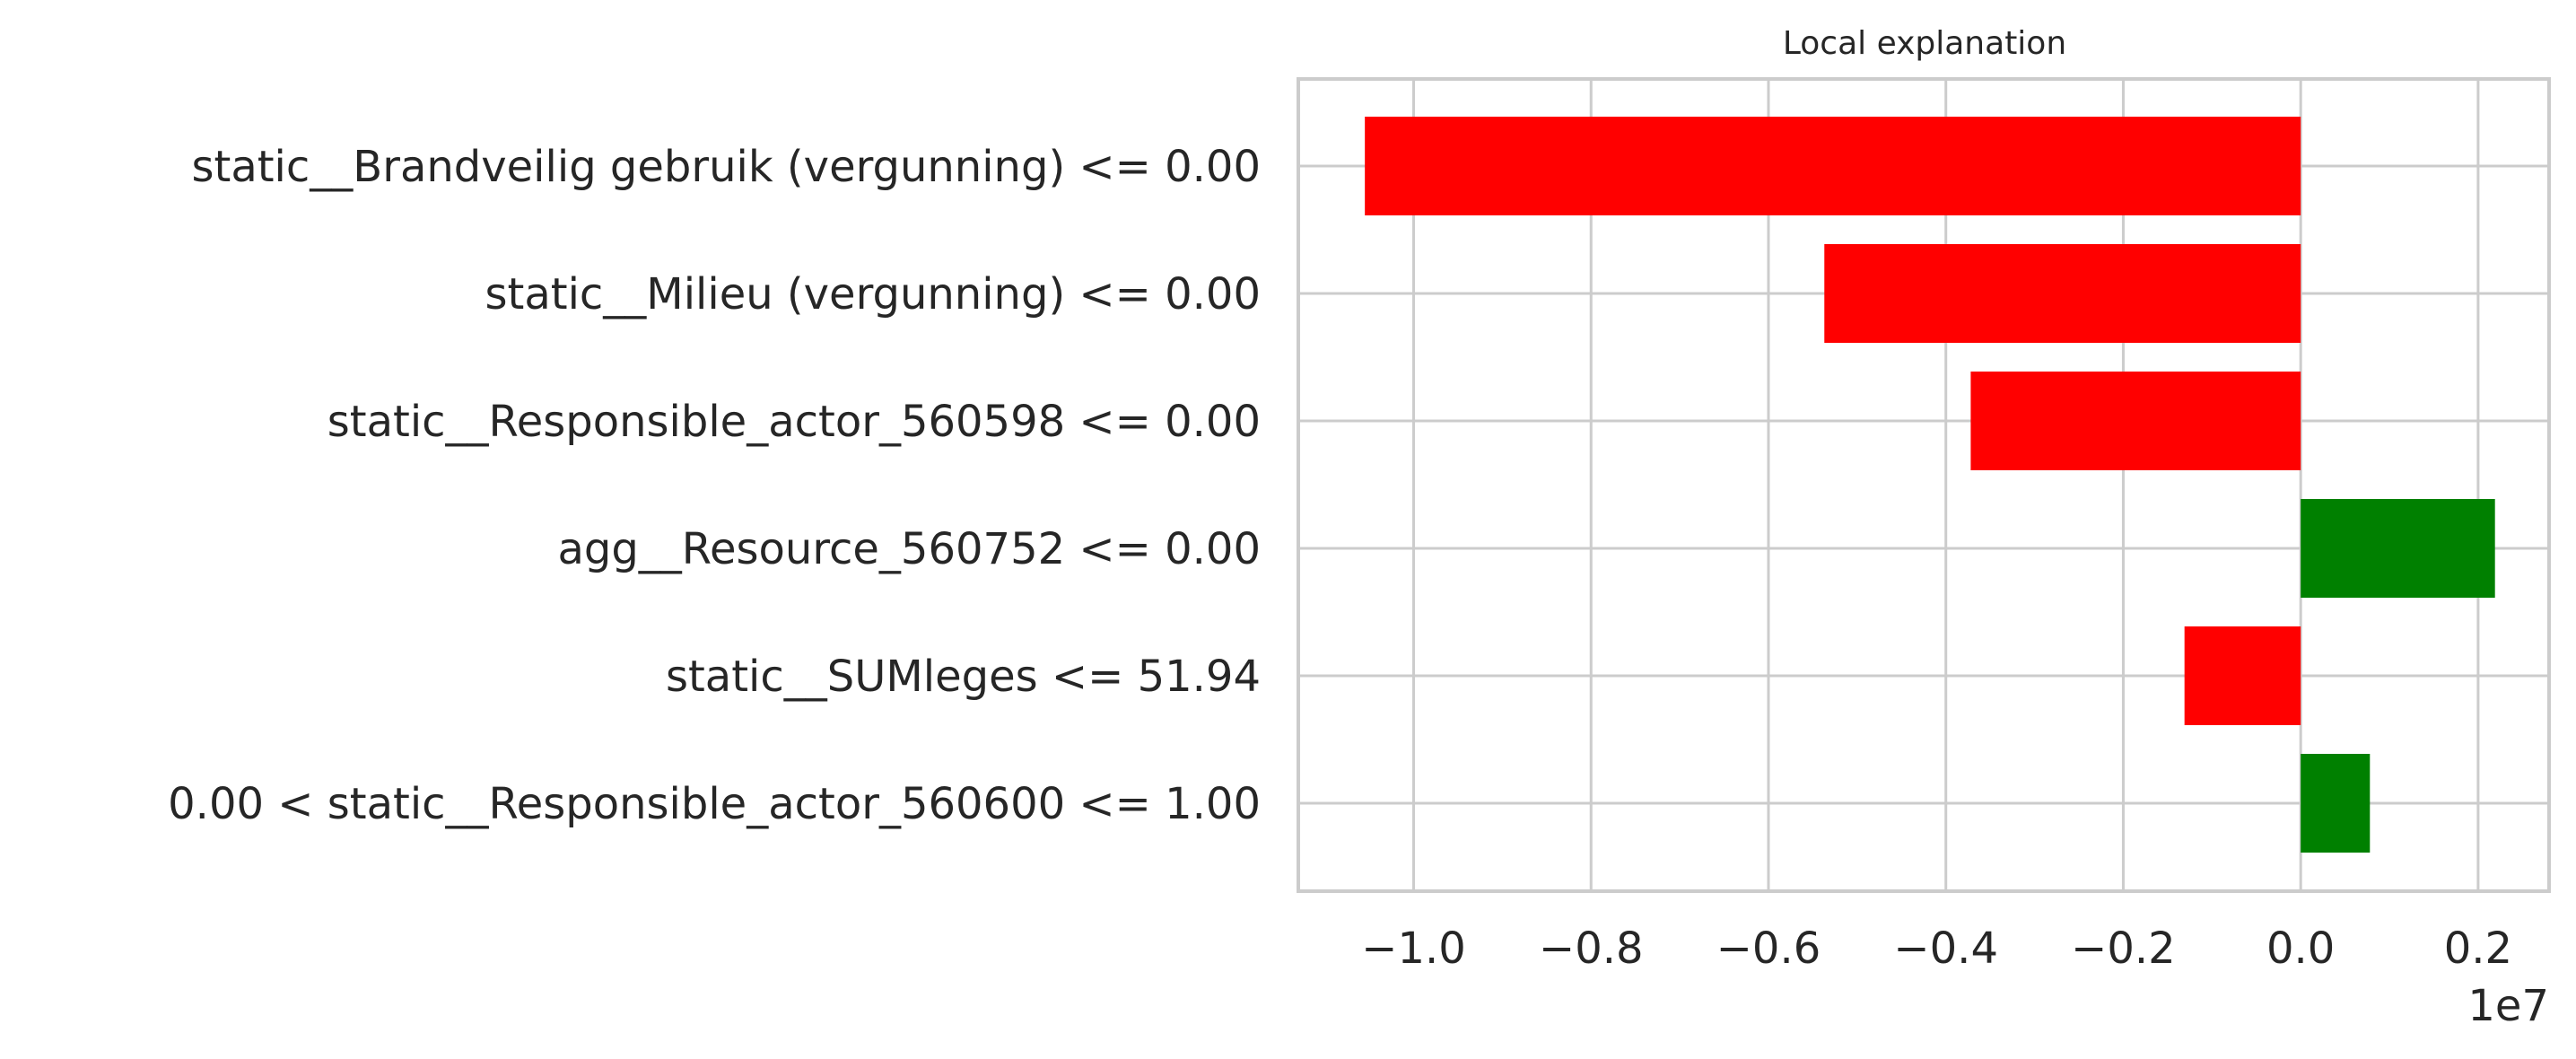 This screenshot has height=1059, width=2576. What do you see at coordinates (2478, 948) in the screenshot?
I see `x-tick-label-6: 0.2` at bounding box center [2478, 948].